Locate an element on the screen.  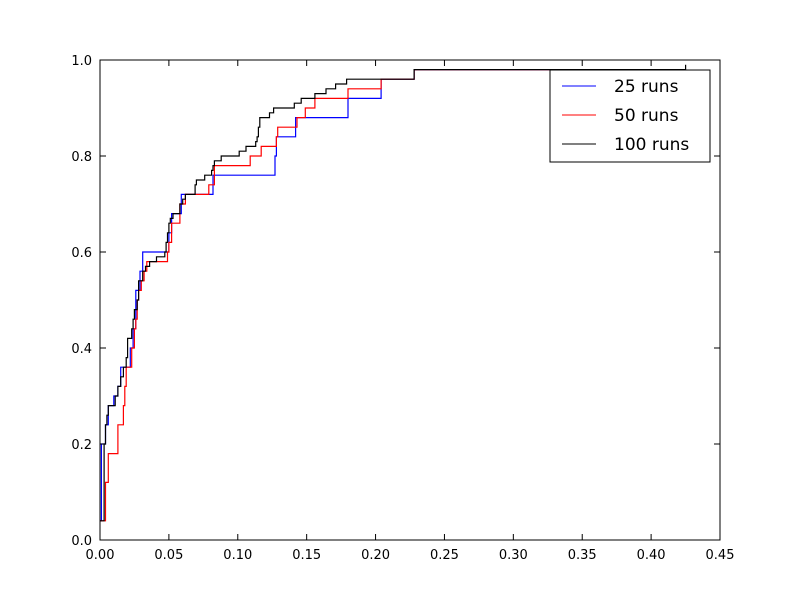
y-tick-label: 0.2 is located at coordinates (81, 445).